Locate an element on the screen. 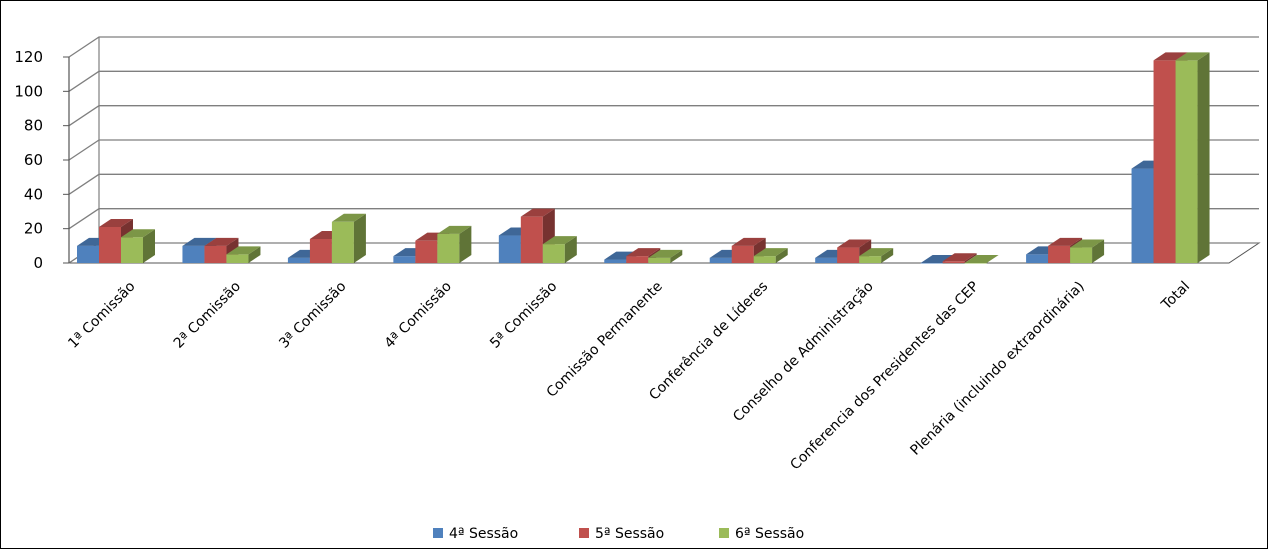  y-tick-label: 40 is located at coordinates (33, 194).